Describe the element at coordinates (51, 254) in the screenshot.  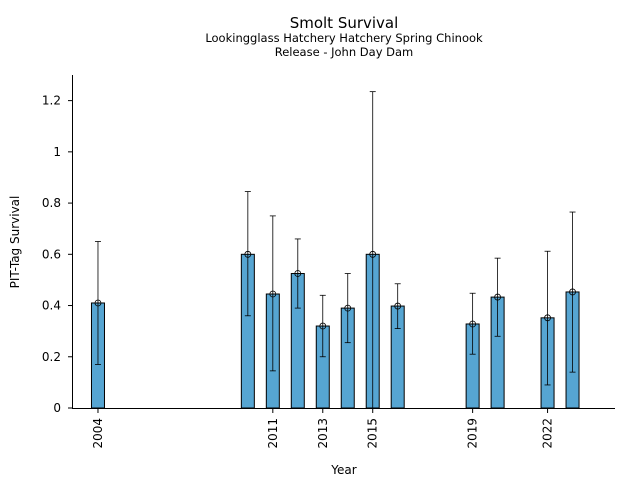
I see `y-tick-label-3: 0.6` at that location.